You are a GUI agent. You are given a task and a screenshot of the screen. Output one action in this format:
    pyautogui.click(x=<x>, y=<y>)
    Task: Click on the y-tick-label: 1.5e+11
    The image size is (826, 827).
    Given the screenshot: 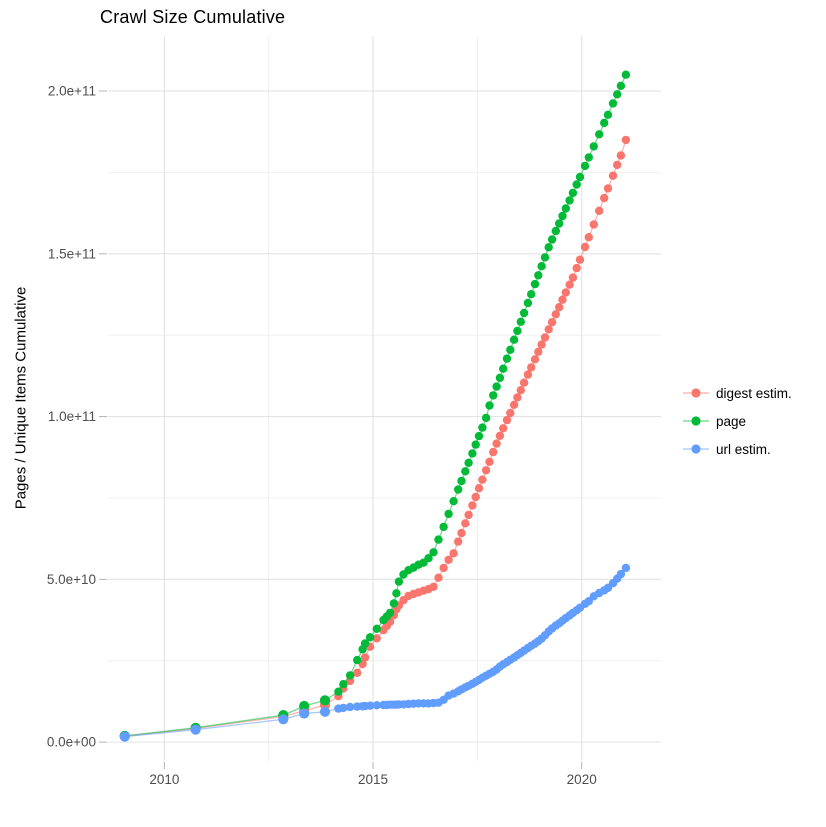 What is the action you would take?
    pyautogui.click(x=72, y=253)
    